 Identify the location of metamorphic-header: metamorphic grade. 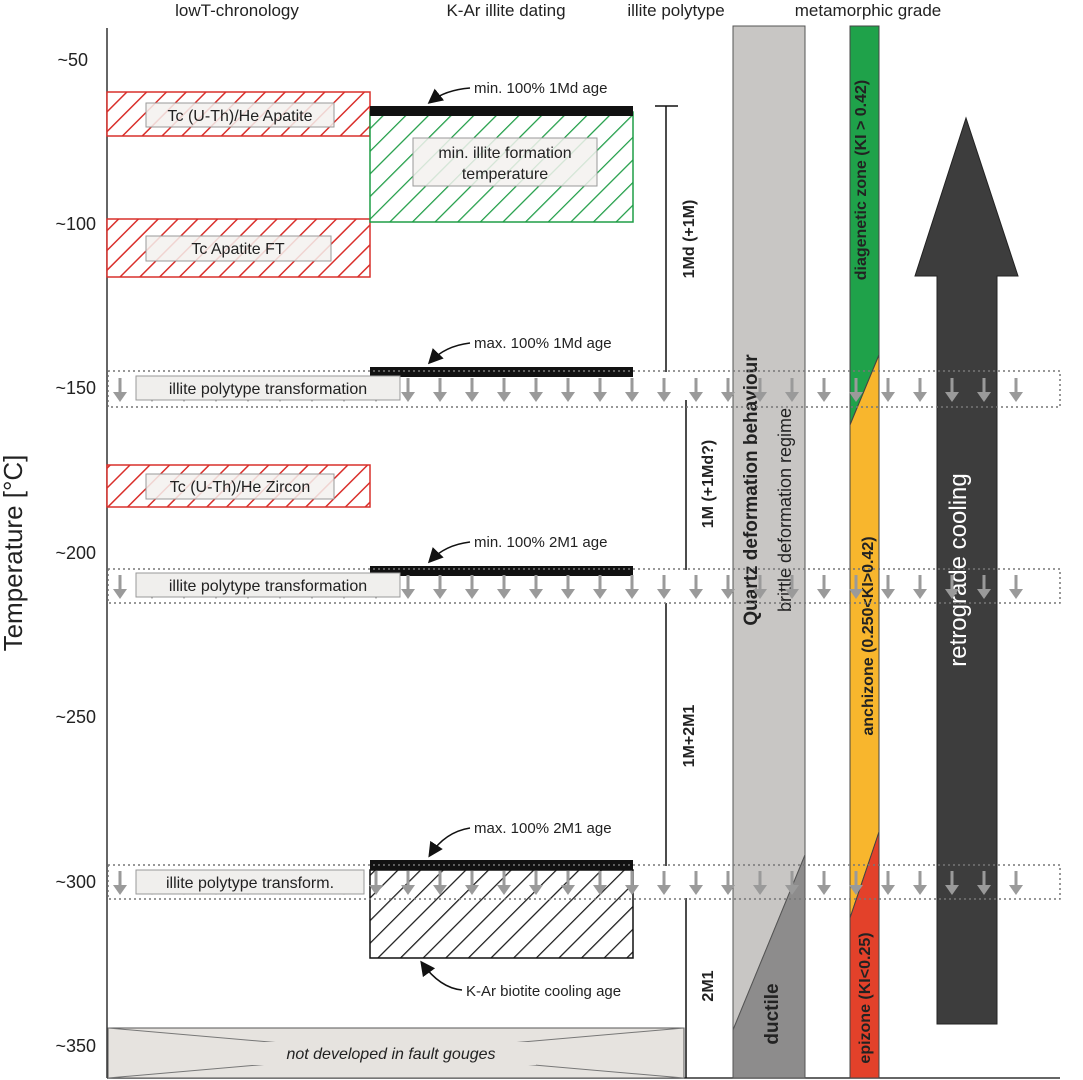
(868, 10).